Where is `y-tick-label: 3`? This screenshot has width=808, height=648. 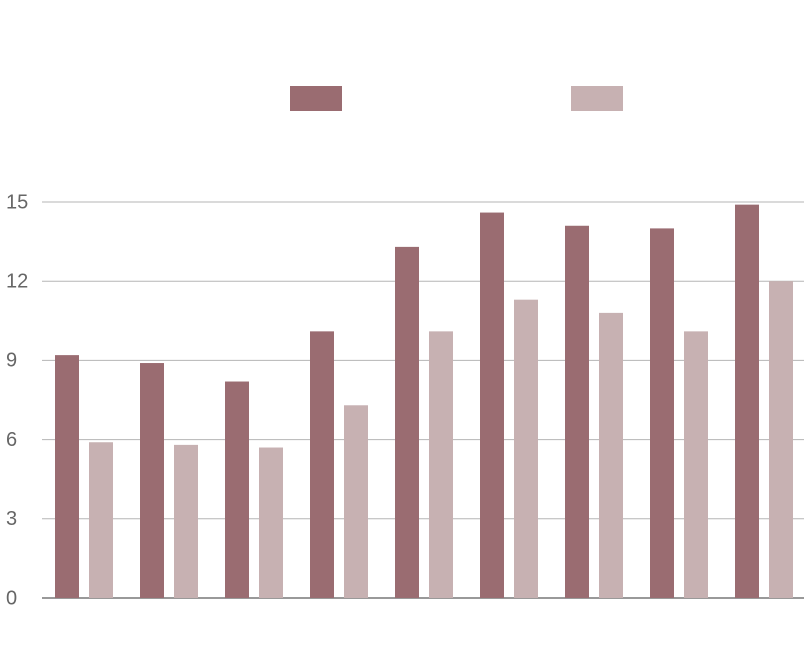
y-tick-label: 3 is located at coordinates (11, 519).